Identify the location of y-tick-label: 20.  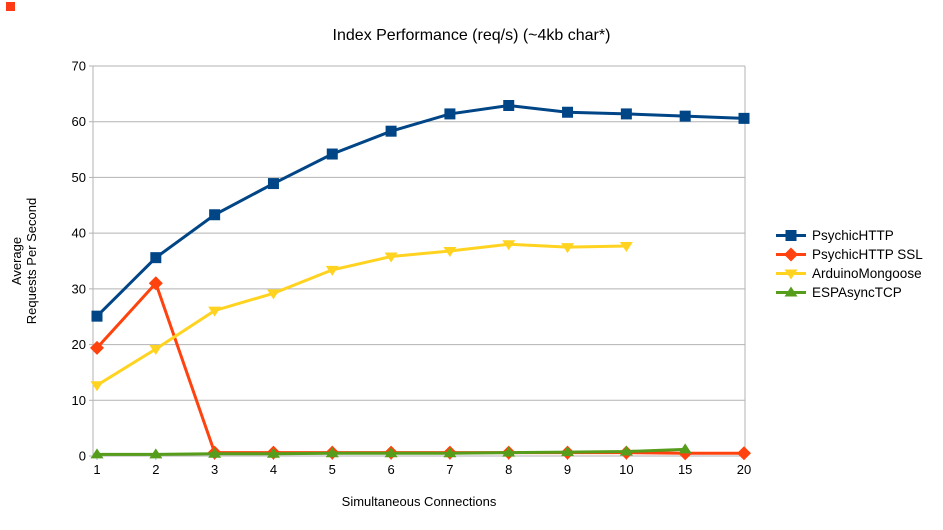
(79, 344).